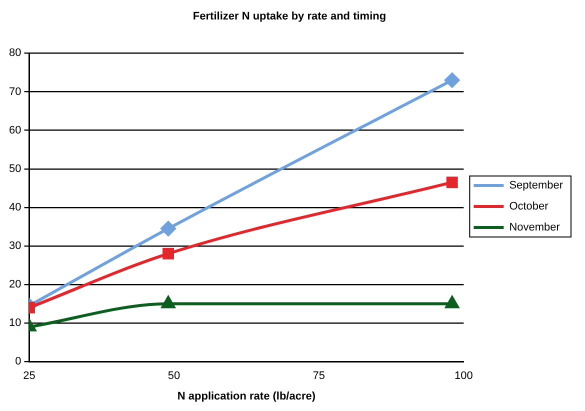  Describe the element at coordinates (463, 376) in the screenshot. I see `x-tick-label: 100` at that location.